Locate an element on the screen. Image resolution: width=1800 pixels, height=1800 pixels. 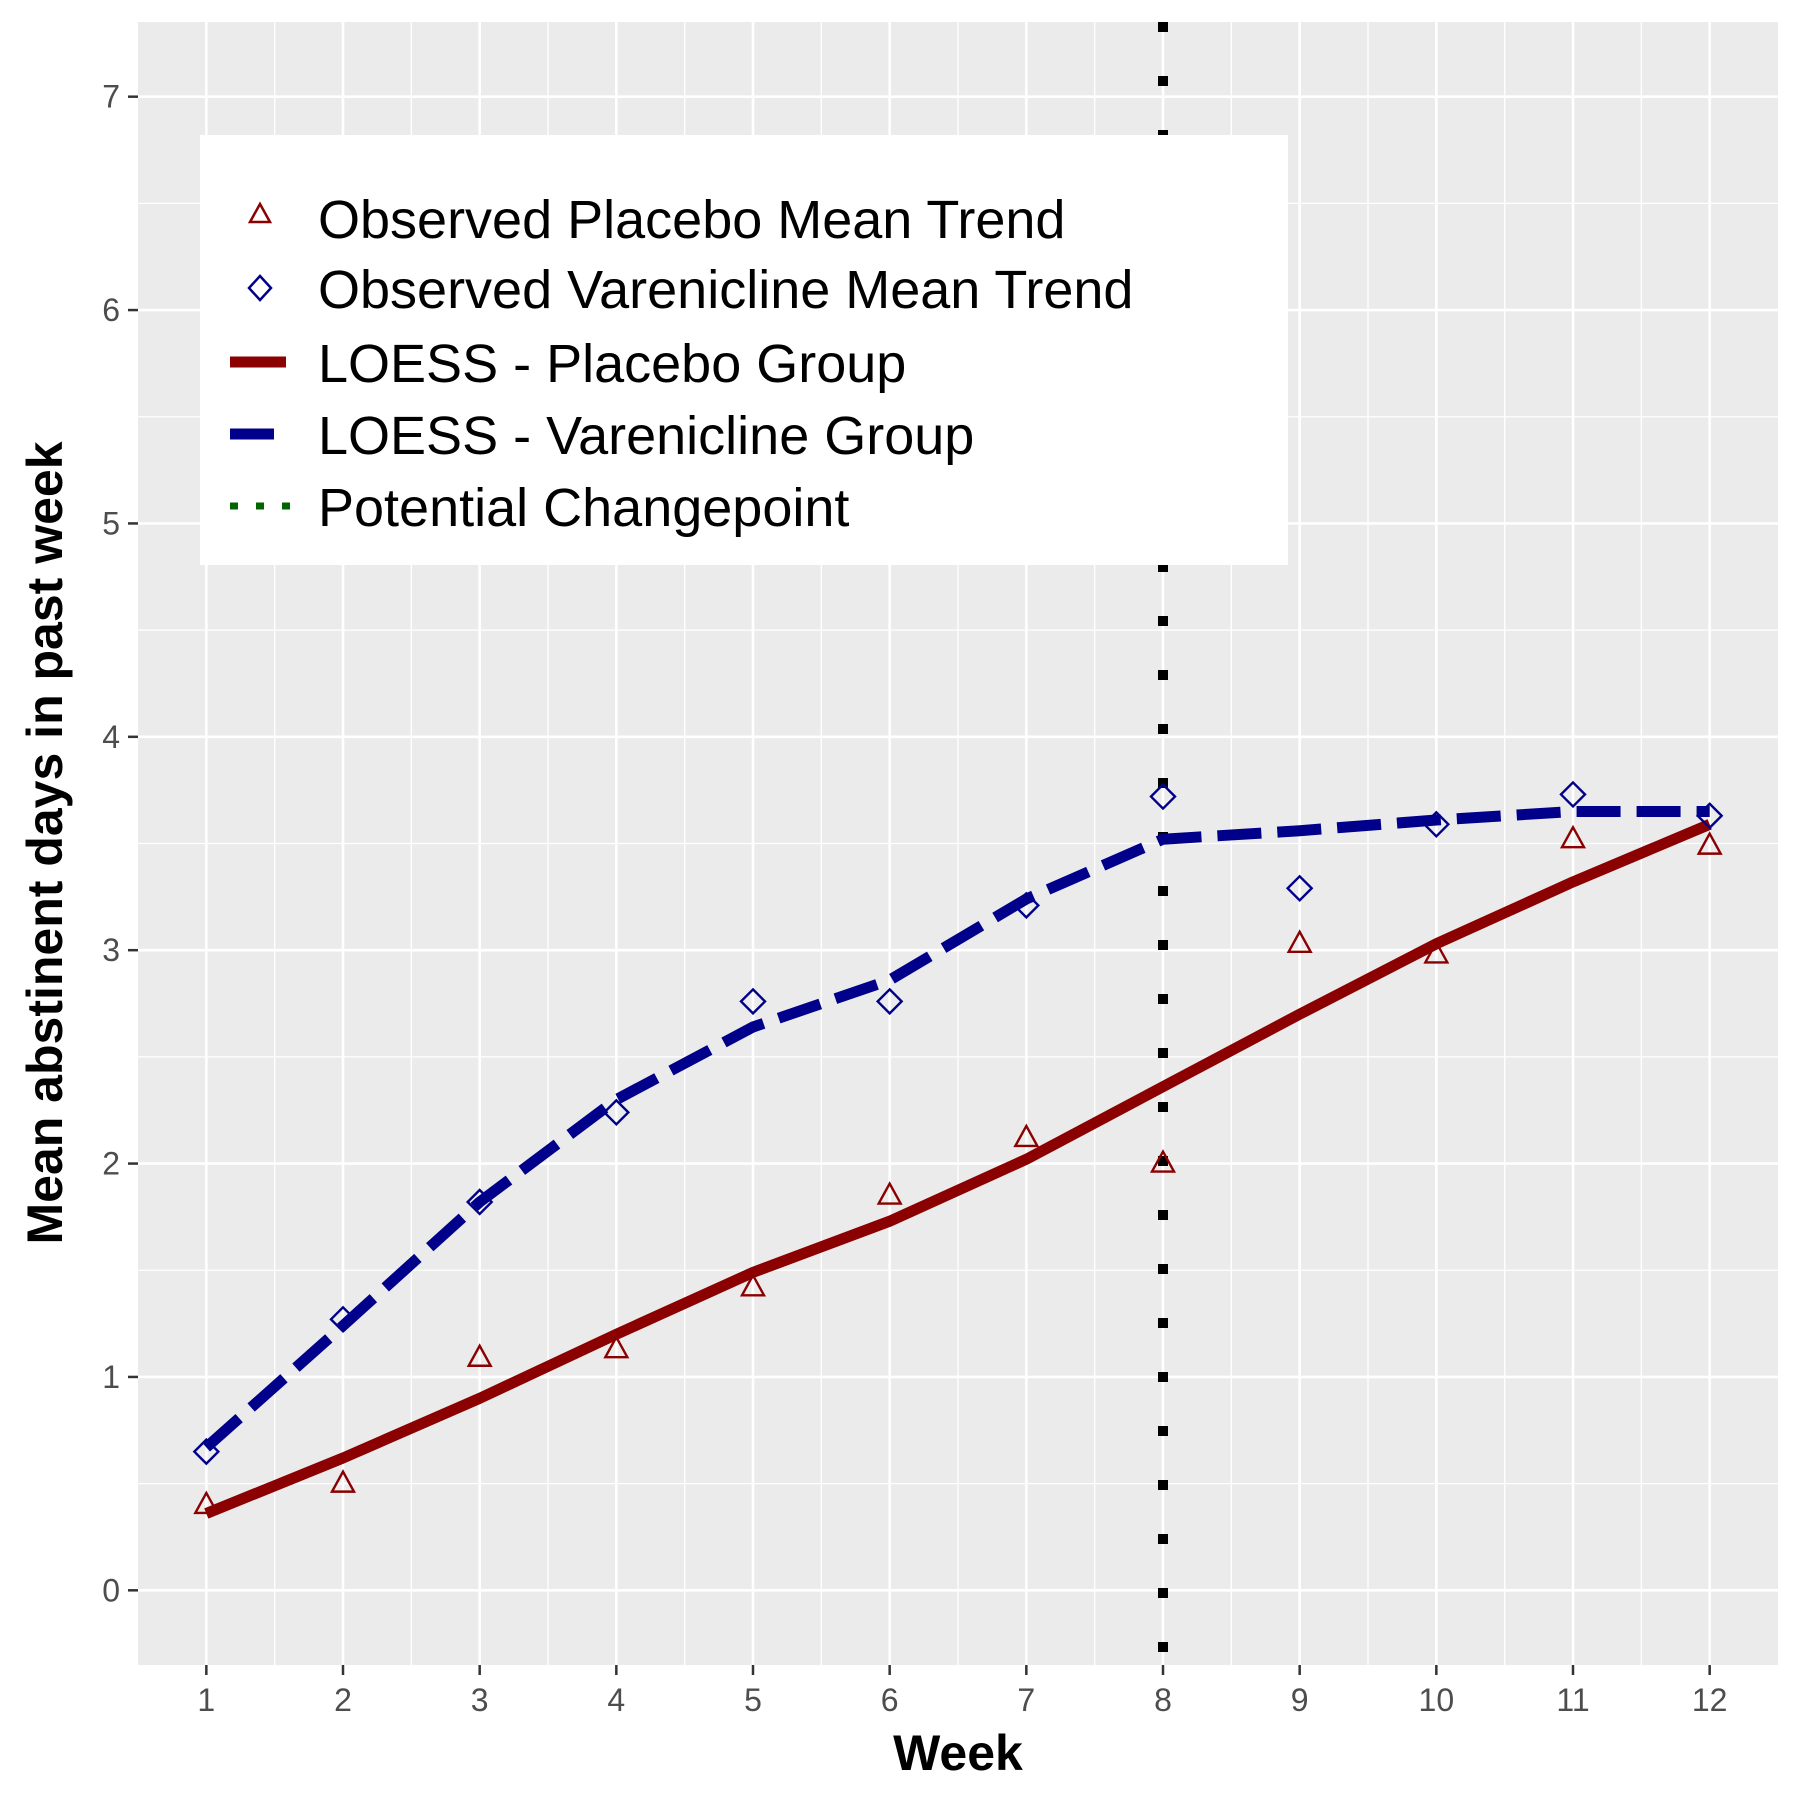
x-tick-label: 5 is located at coordinates (753, 1700).